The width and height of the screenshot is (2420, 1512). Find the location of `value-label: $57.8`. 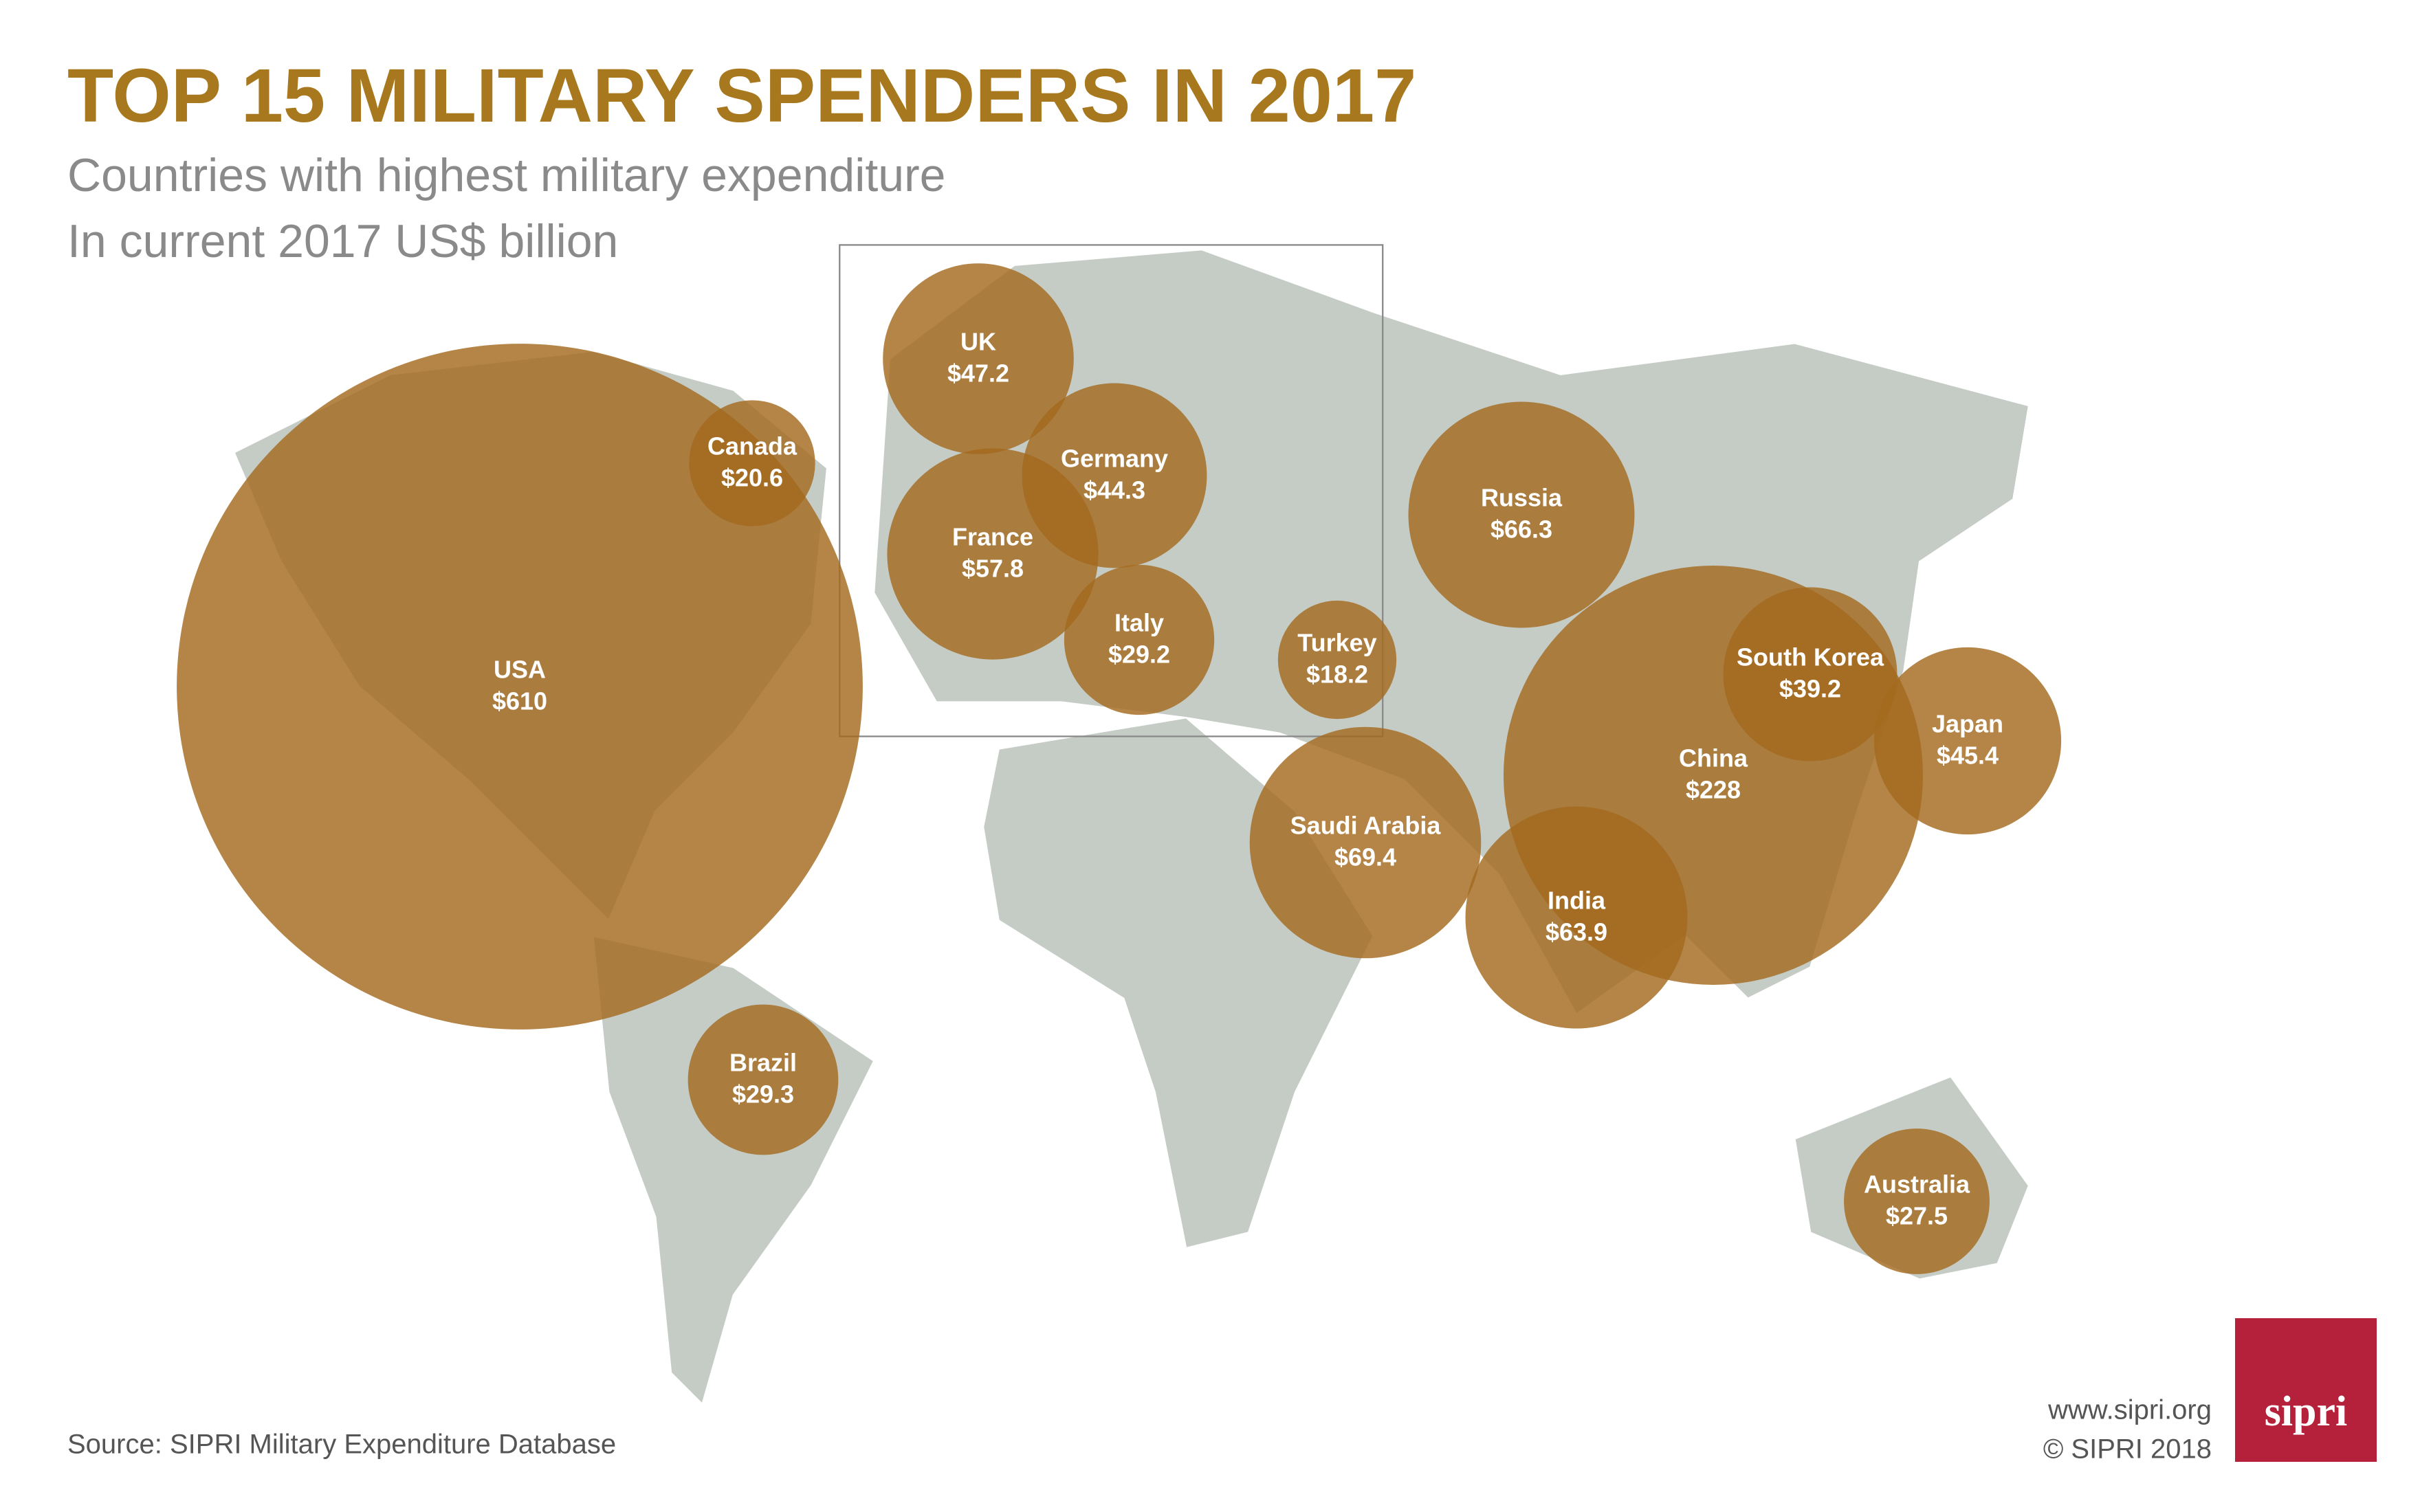

value-label: $57.8 is located at coordinates (993, 569).